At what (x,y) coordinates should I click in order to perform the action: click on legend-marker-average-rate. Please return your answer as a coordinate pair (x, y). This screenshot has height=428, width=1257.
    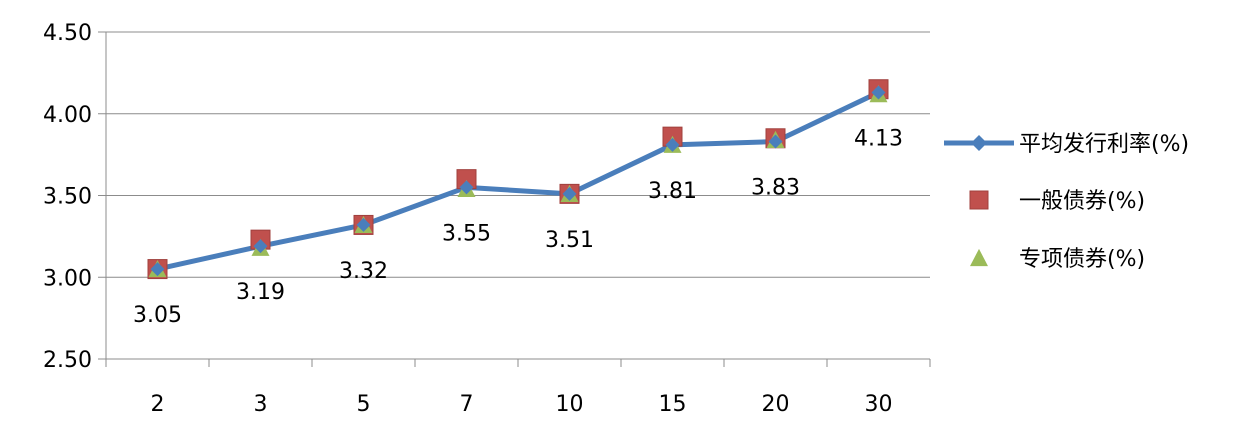
    Looking at the image, I should click on (979, 143).